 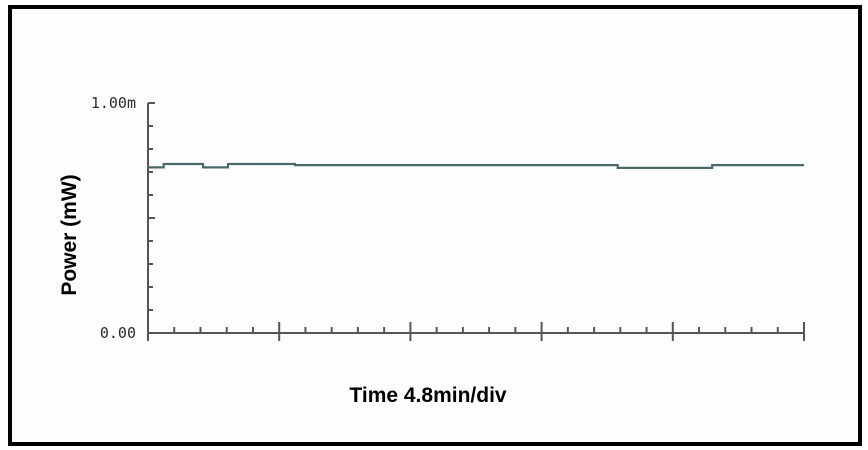 I want to click on y-tick-label: 0.00, so click(x=118, y=333).